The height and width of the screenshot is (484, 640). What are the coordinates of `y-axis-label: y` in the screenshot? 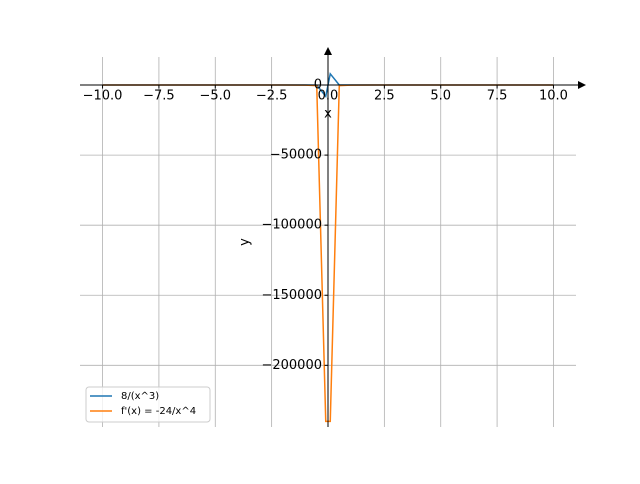 It's located at (245, 242).